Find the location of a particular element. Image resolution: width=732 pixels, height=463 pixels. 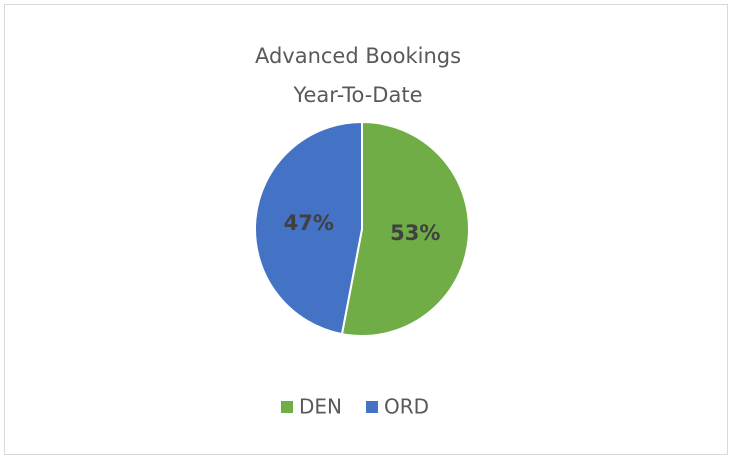

chart-title: Advanced Bookings is located at coordinates (358, 56).